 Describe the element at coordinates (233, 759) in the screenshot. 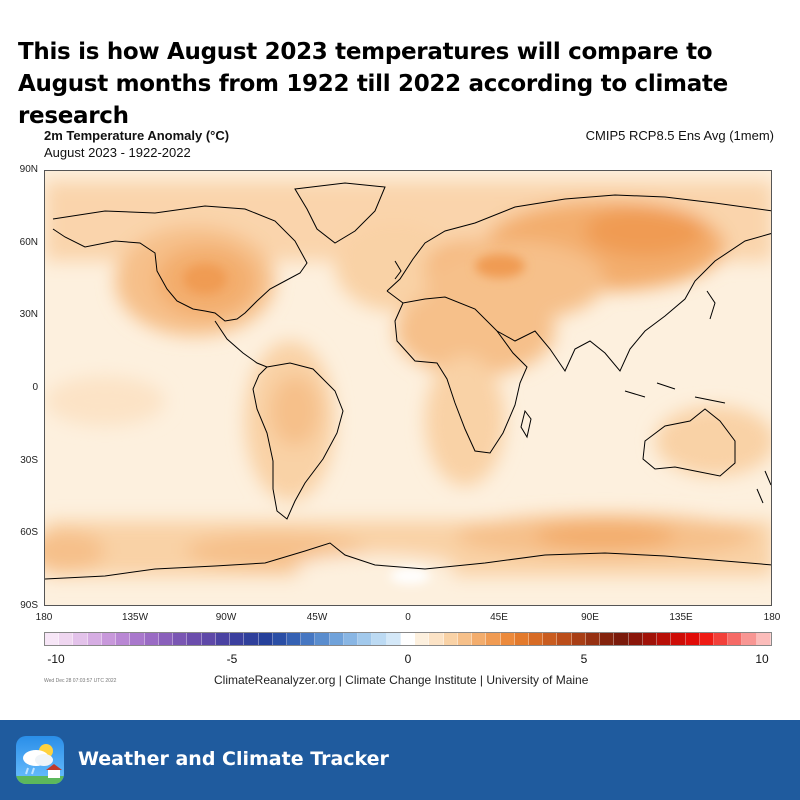

I see `app-name: Weather and Climate Tracker` at that location.